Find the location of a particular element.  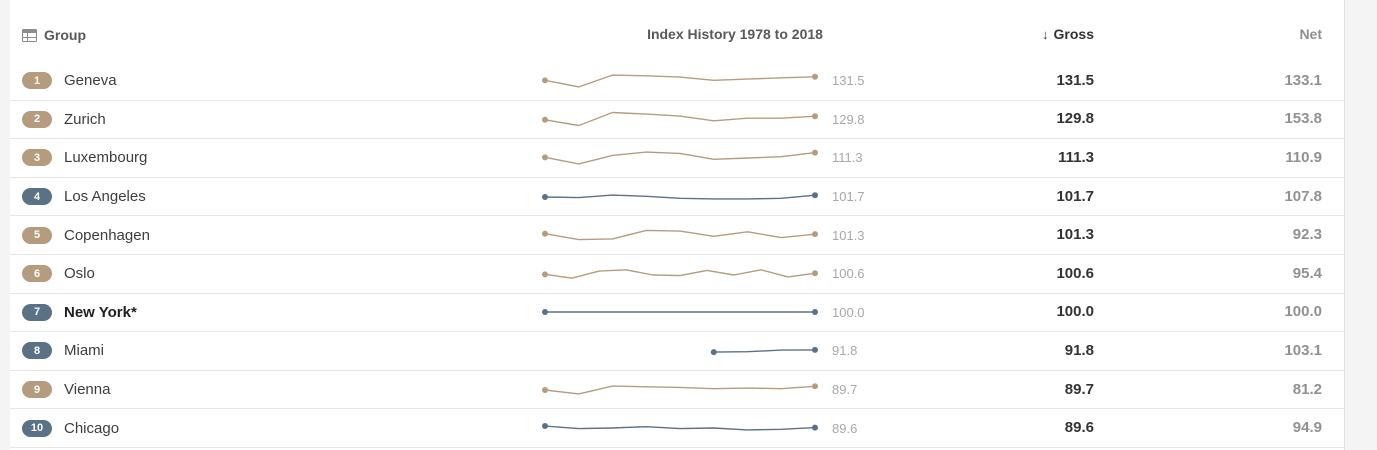

rank-number: 1 is located at coordinates (37, 80).